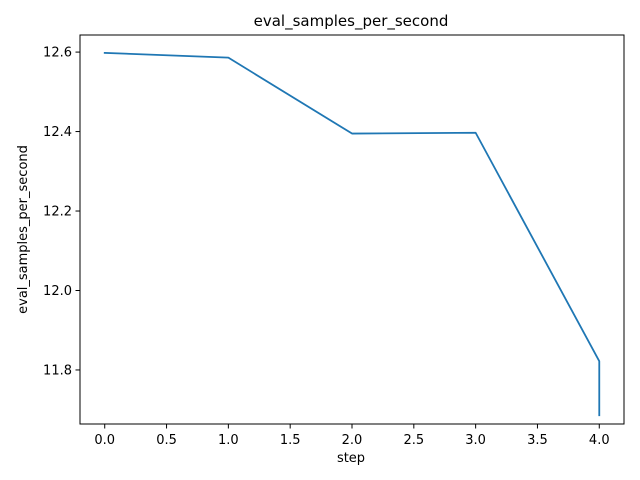 This screenshot has height=480, width=640. I want to click on x-axis-label: step, so click(351, 458).